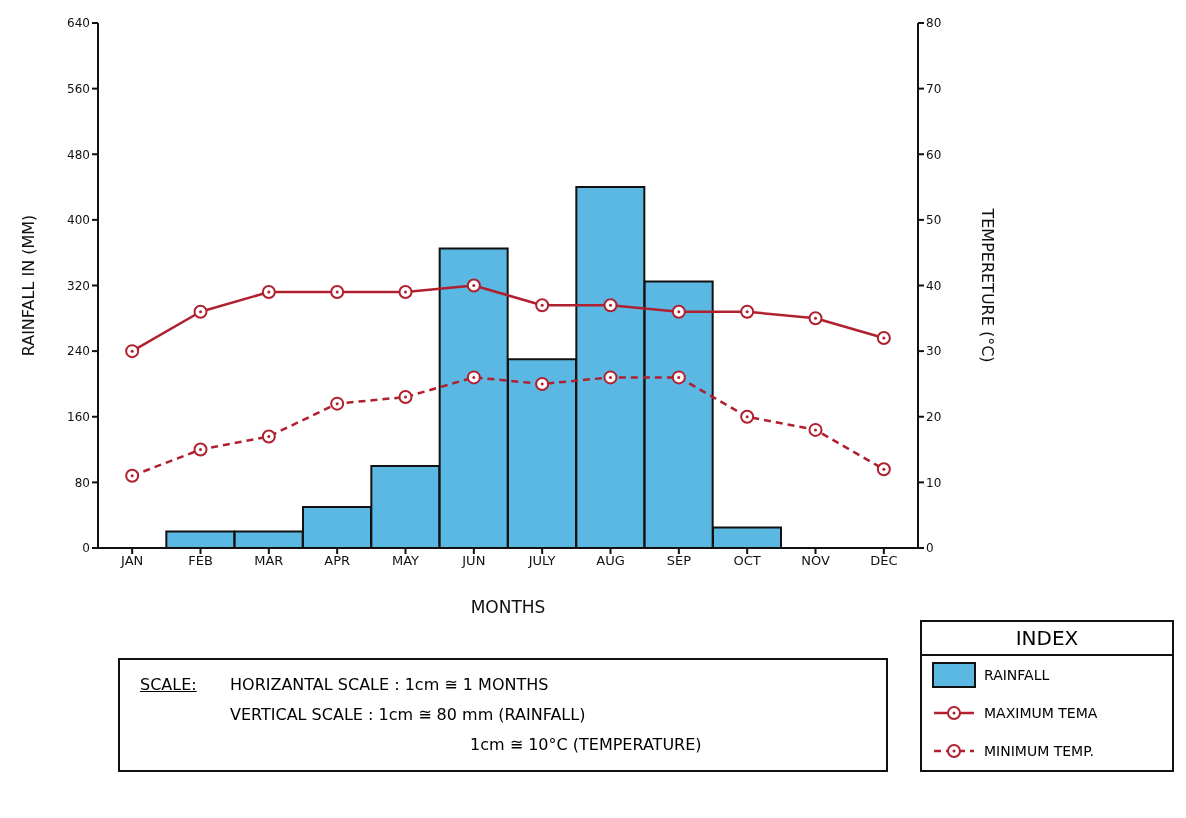  Describe the element at coordinates (1039, 751) in the screenshot. I see `legend-label: MINIMUM TEMP.` at that location.